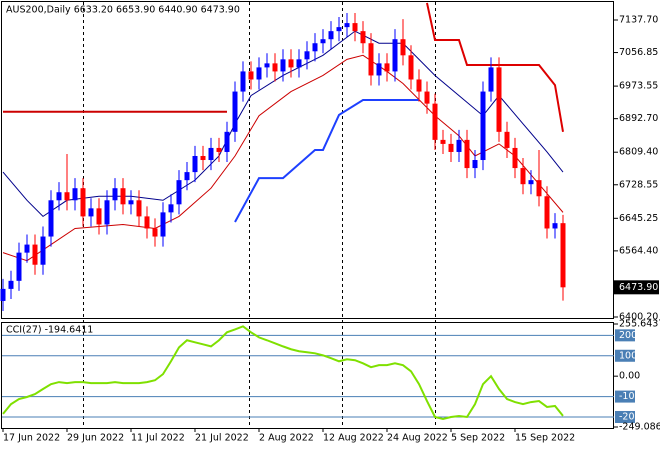  I want to click on y-tick-label: 6564.40, so click(638, 250).